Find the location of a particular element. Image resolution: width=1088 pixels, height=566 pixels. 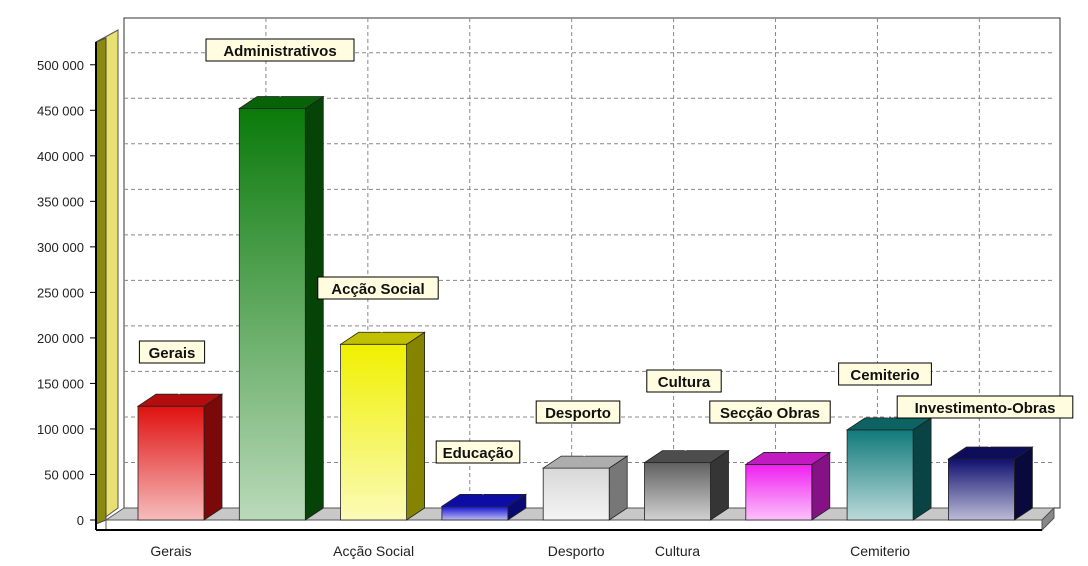

bar-cultura is located at coordinates (686, 478).